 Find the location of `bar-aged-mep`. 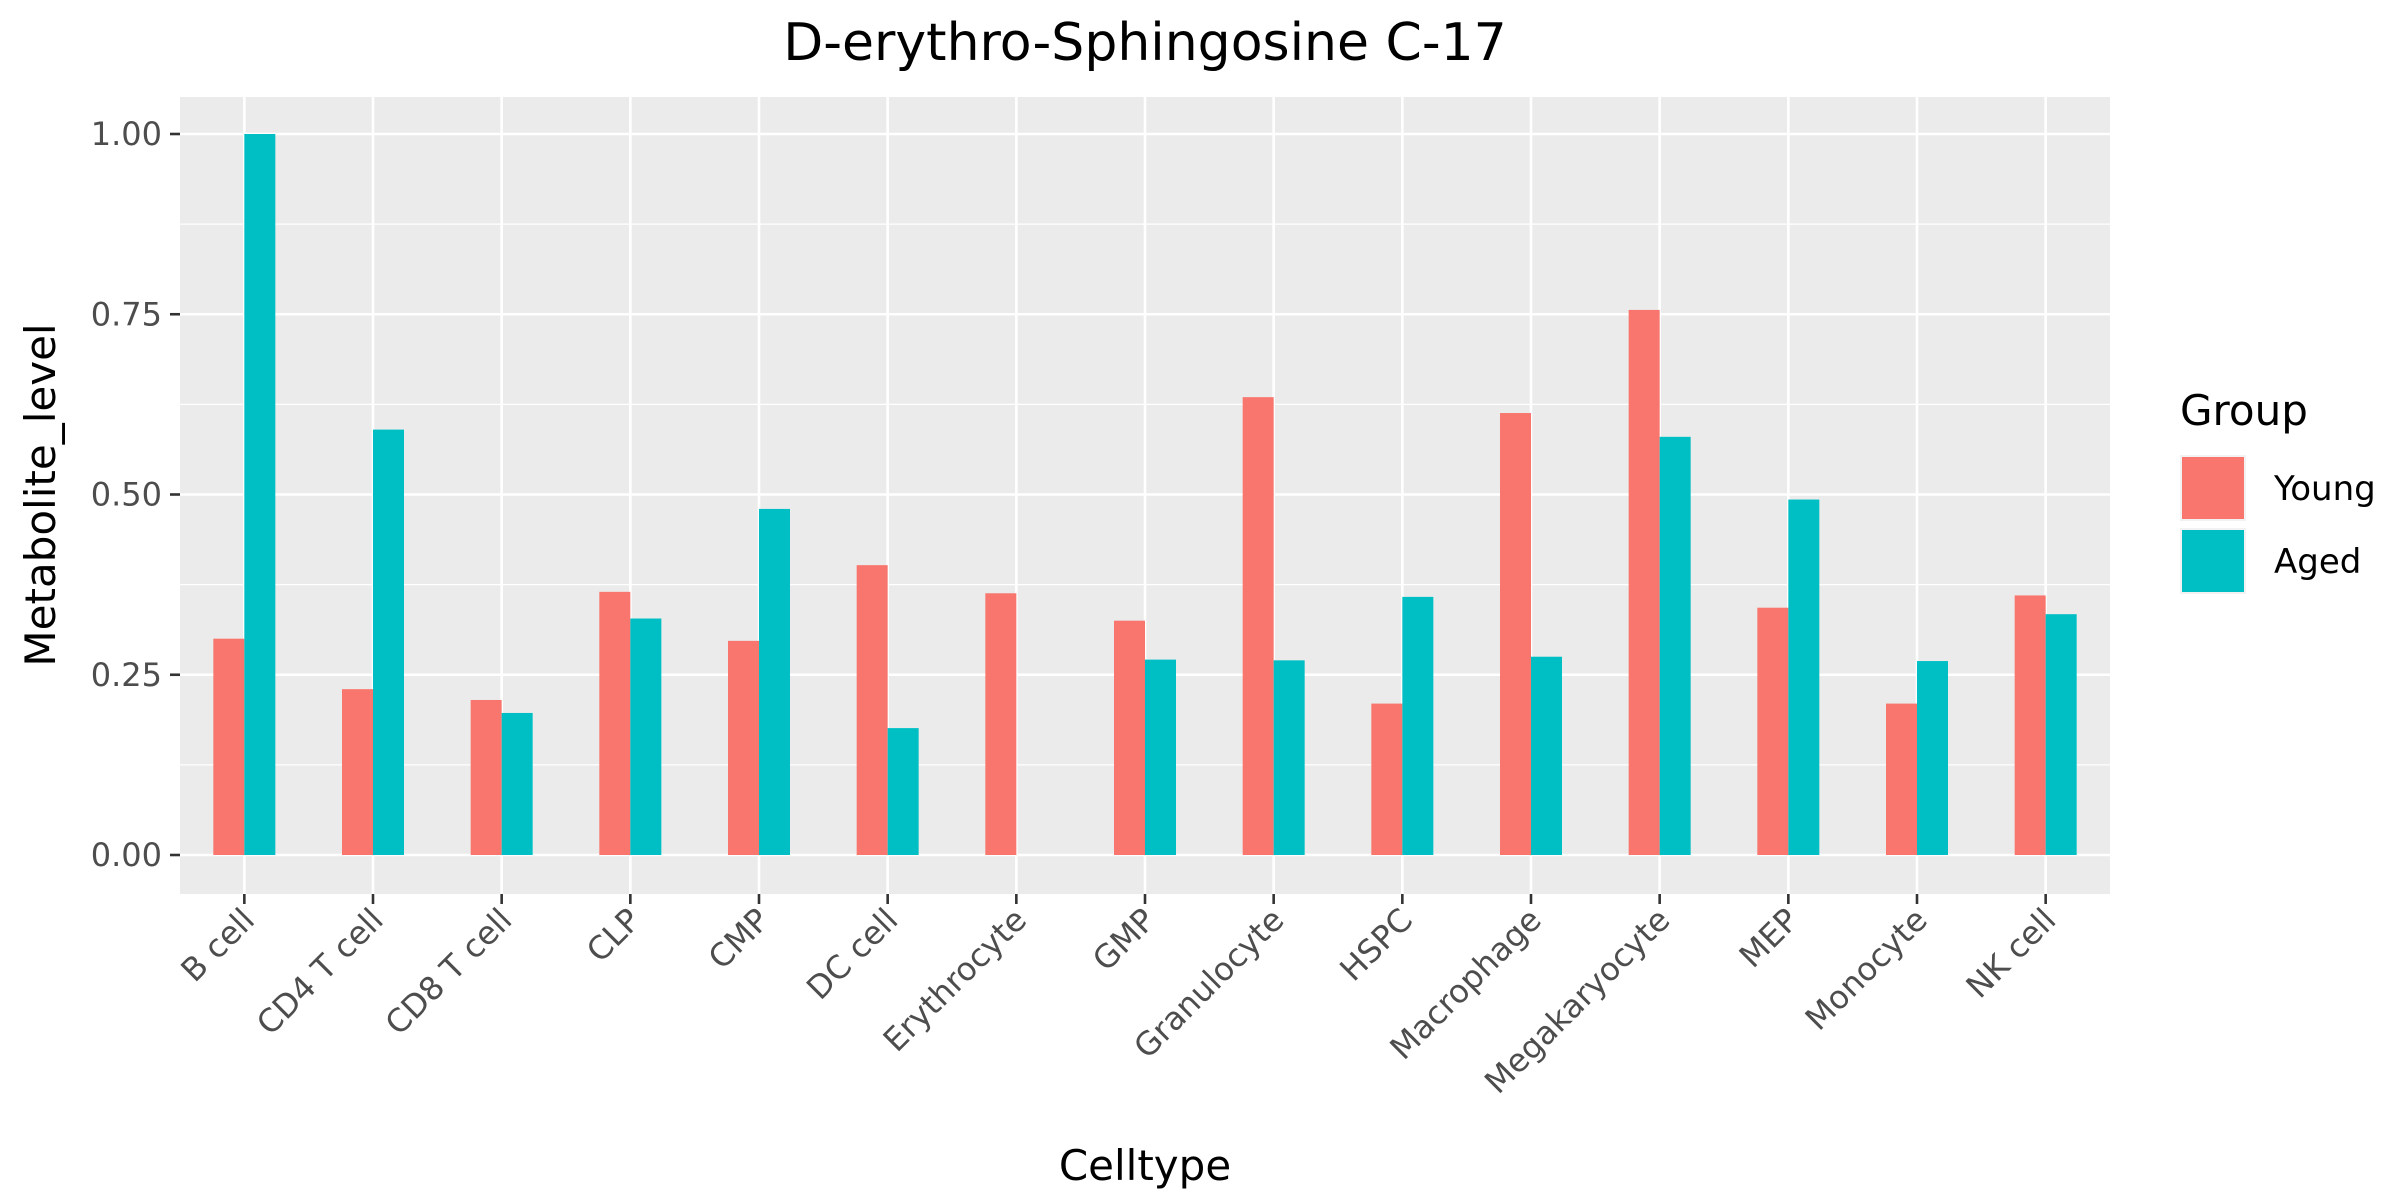

bar-aged-mep is located at coordinates (1804, 677).